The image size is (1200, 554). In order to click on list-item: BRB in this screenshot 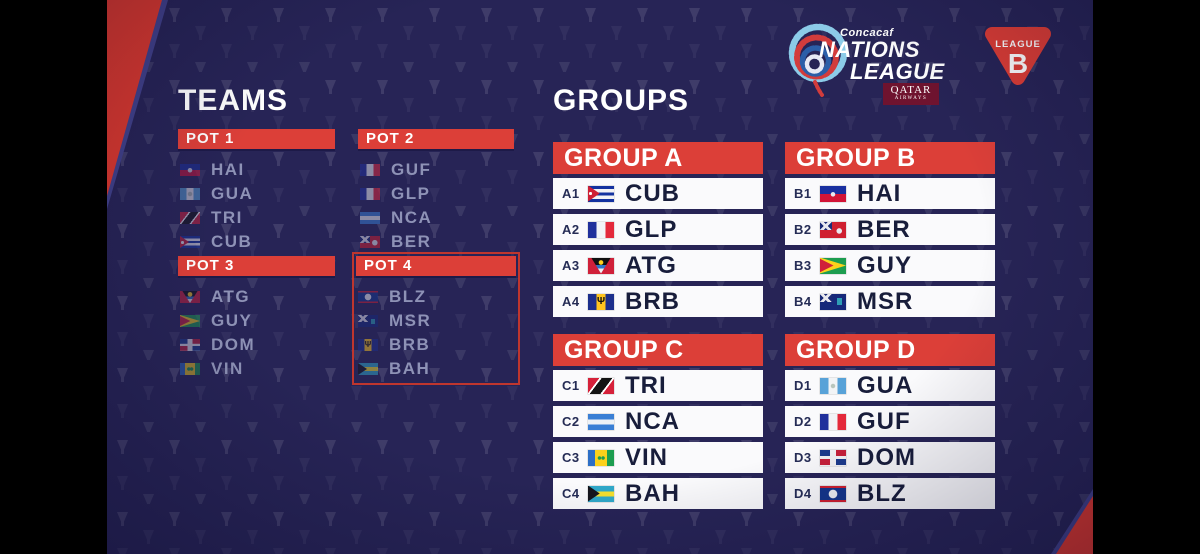, I will do `click(437, 345)`.